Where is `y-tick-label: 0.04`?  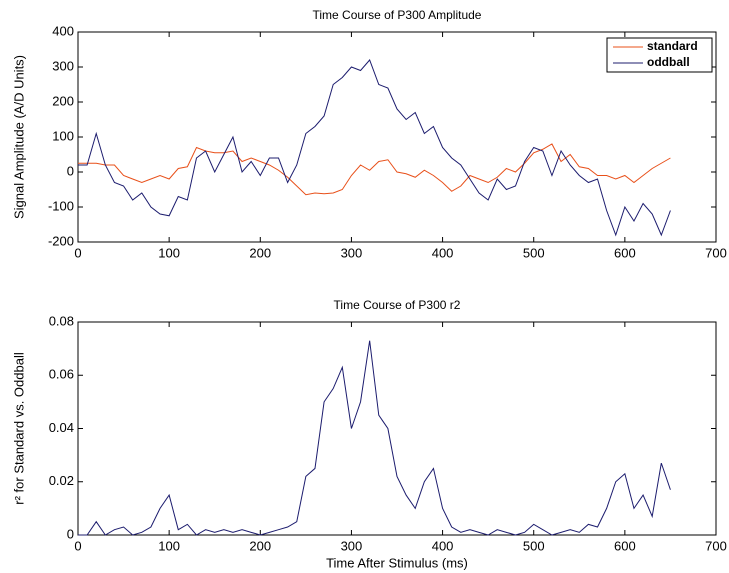 y-tick-label: 0.04 is located at coordinates (61, 427).